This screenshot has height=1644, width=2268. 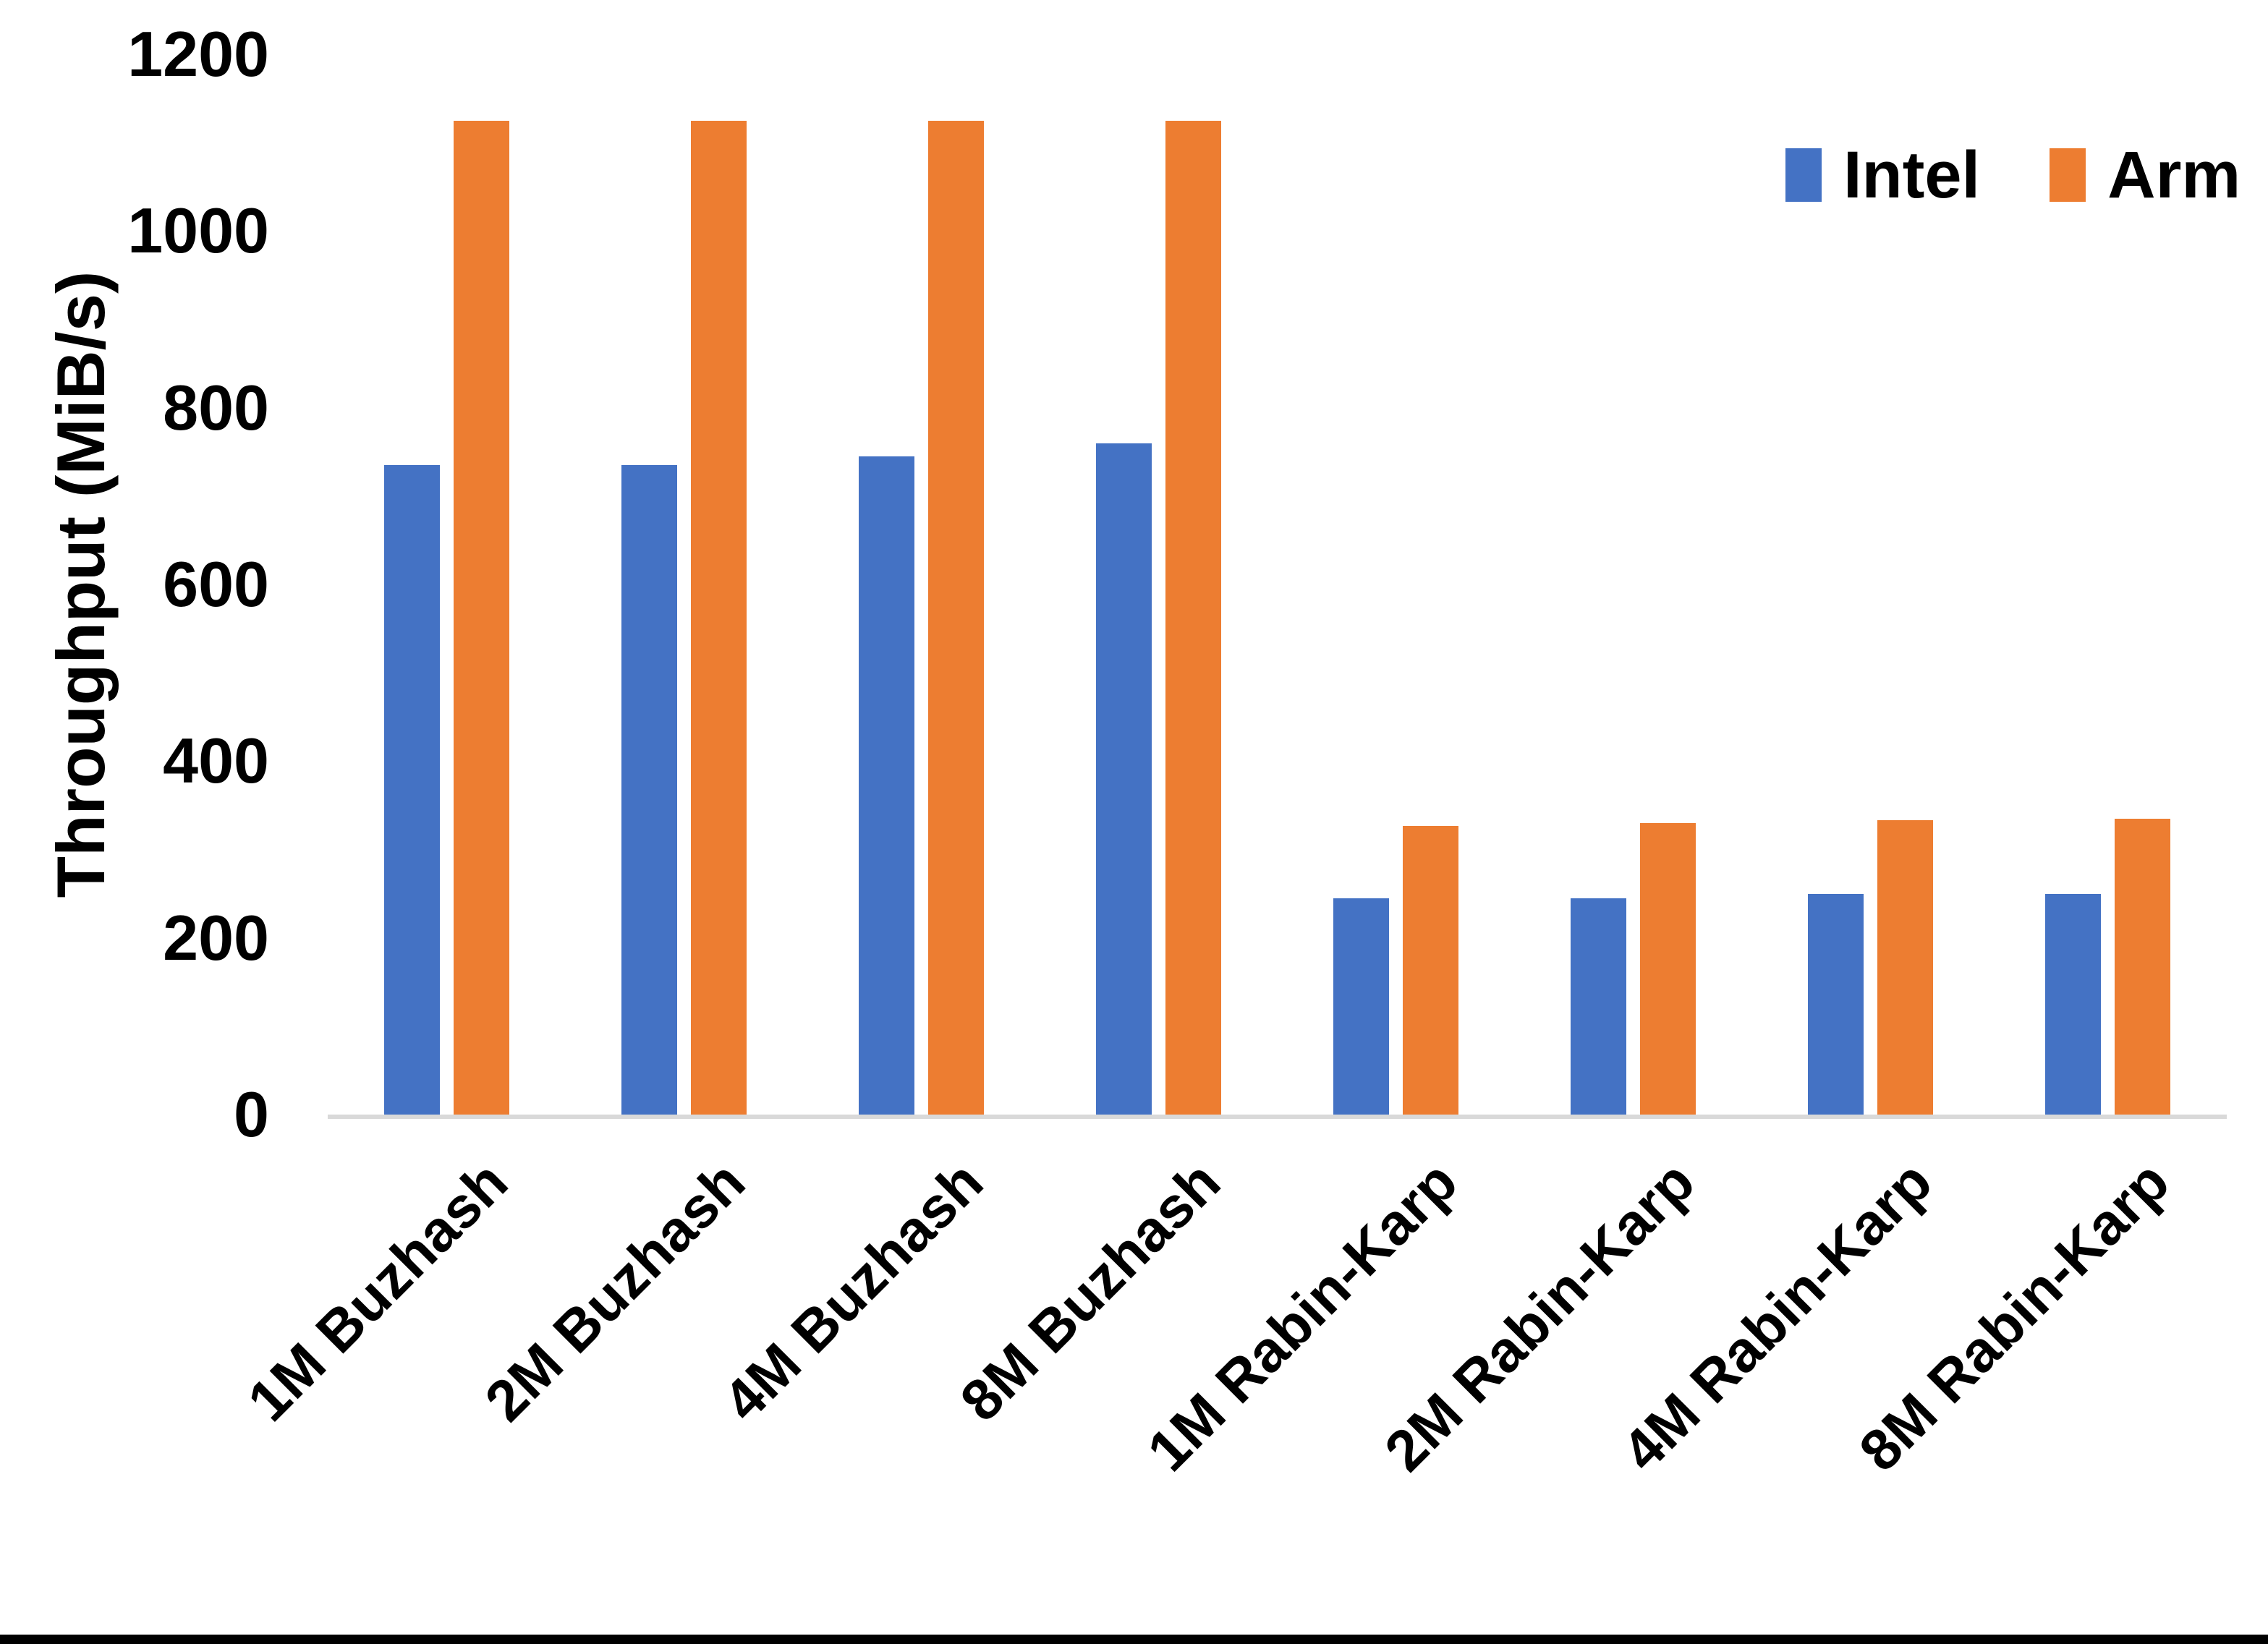 What do you see at coordinates (1277, 1117) in the screenshot?
I see `x-axis-line` at bounding box center [1277, 1117].